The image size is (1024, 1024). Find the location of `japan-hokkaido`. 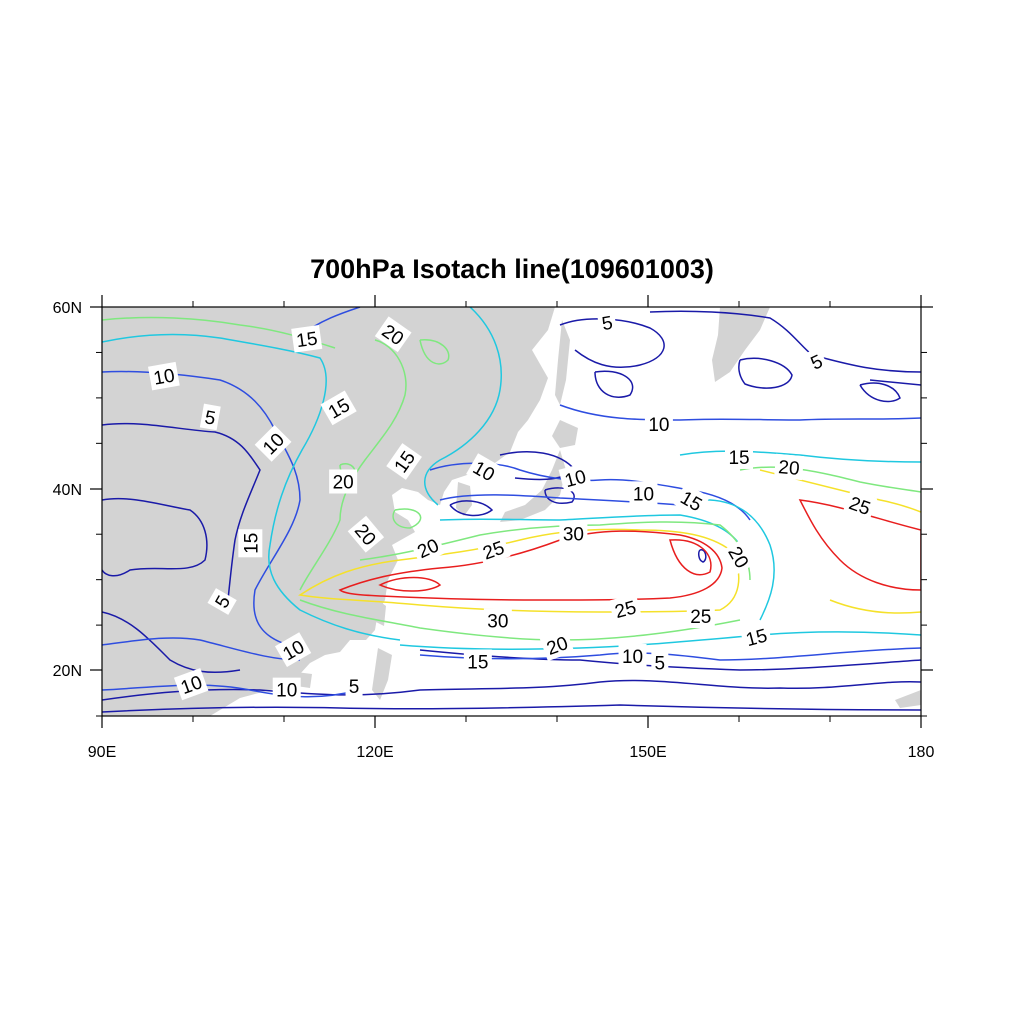

japan-hokkaido is located at coordinates (565, 434).